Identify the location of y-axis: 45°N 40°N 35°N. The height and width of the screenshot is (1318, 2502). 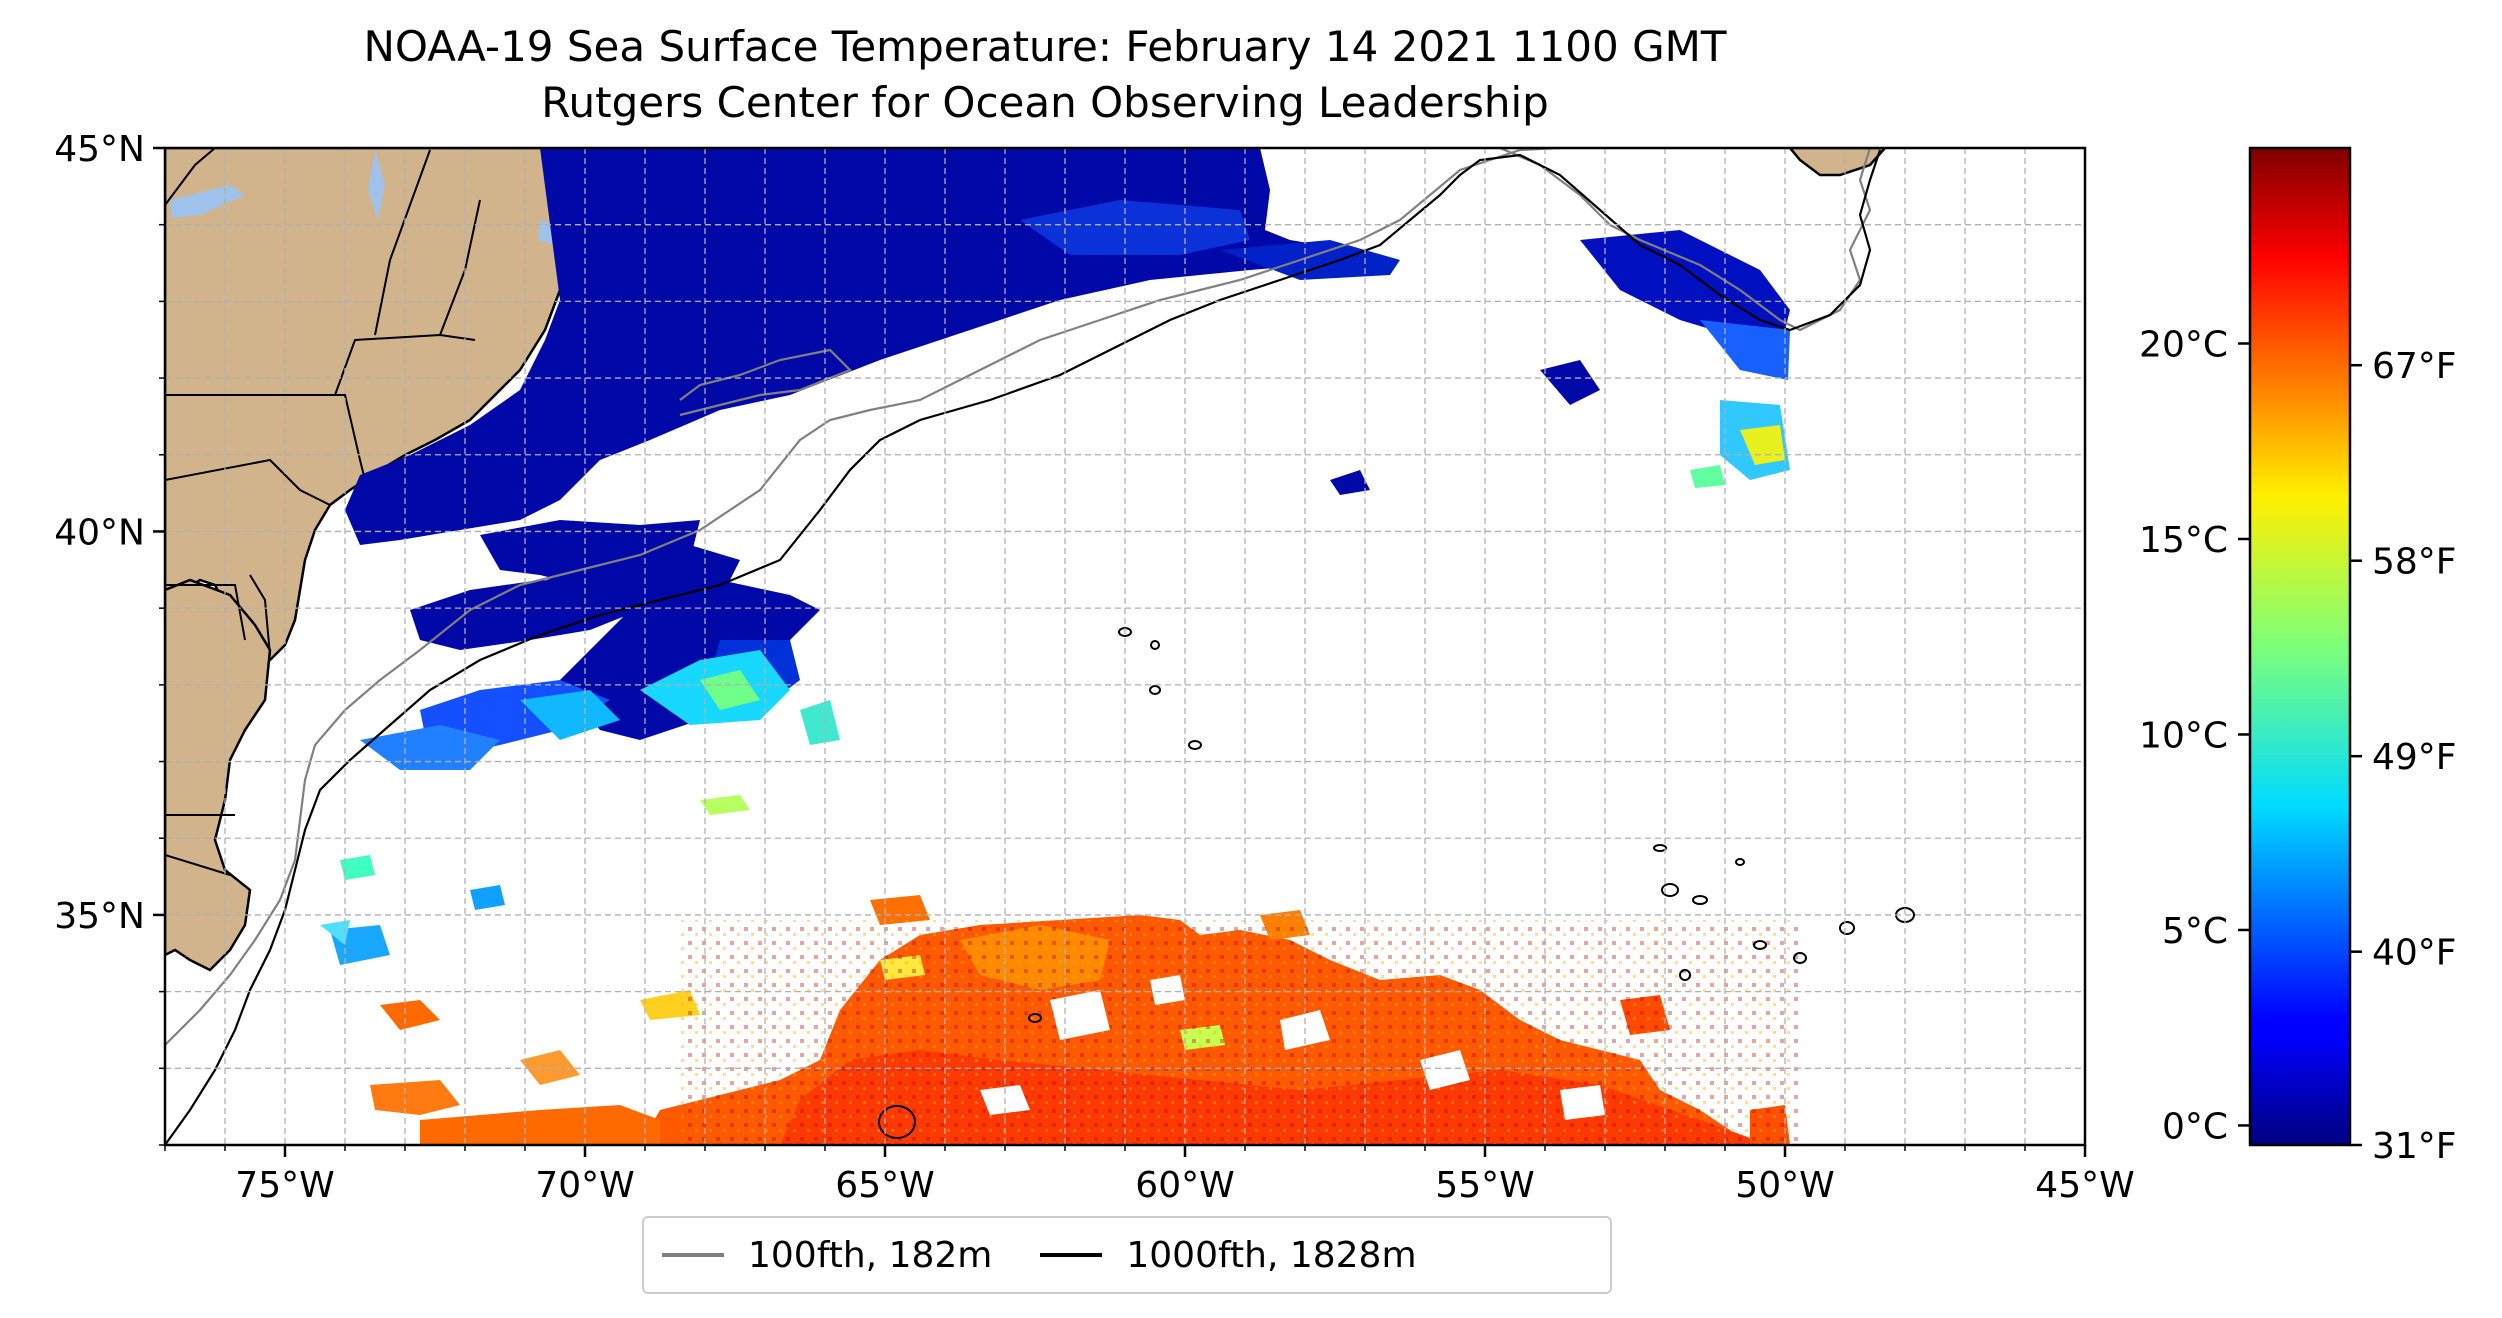
(109, 637).